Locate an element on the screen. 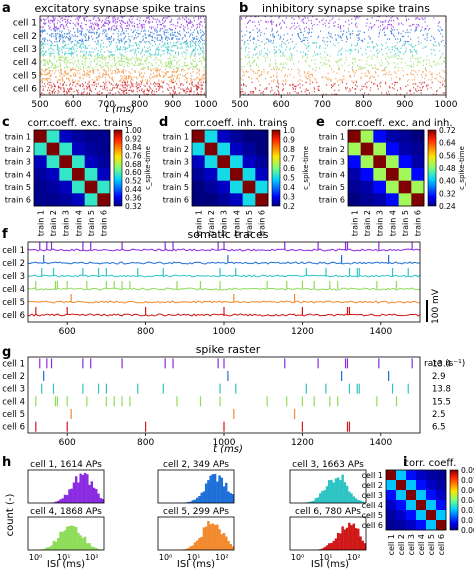 This screenshot has width=474, height=570. x-tick-label: 800 is located at coordinates (363, 105).